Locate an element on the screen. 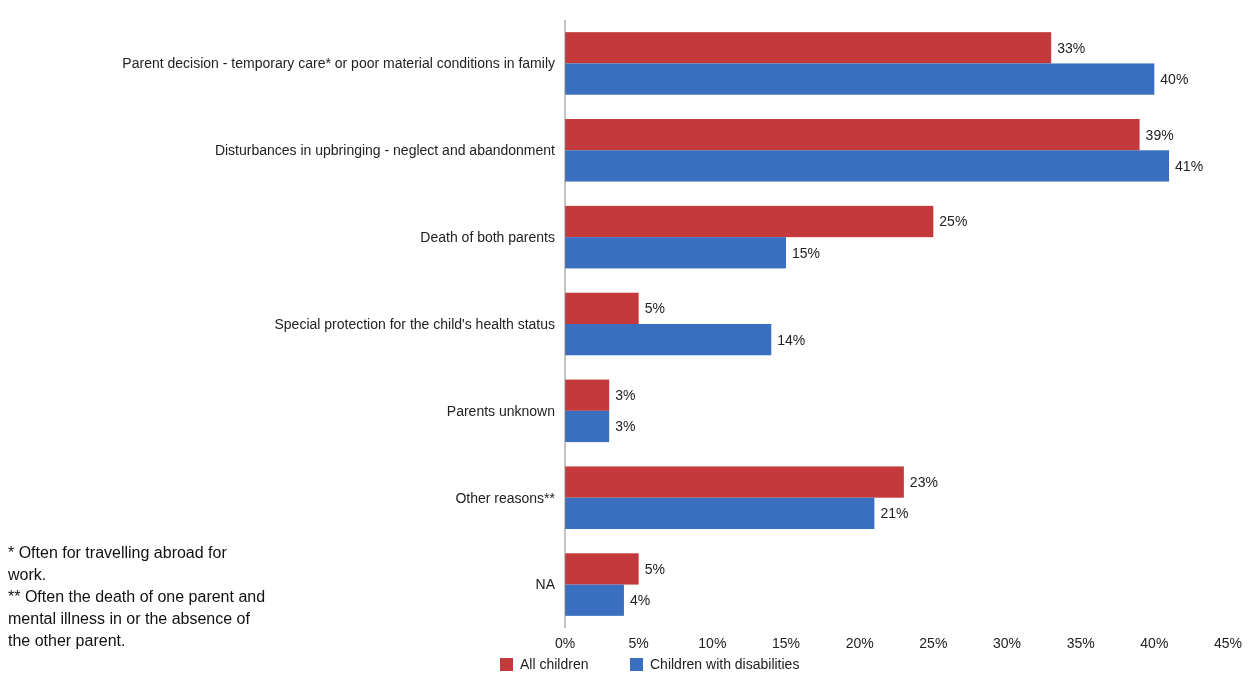 This screenshot has height=691, width=1252. y-tick-label: NA is located at coordinates (545, 584).